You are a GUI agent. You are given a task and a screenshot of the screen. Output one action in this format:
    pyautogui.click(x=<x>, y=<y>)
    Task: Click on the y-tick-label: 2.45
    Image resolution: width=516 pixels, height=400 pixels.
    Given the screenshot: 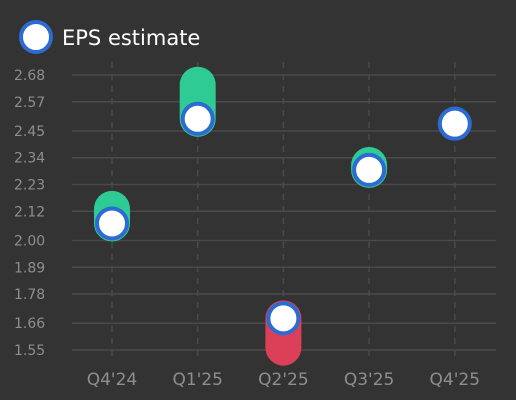 What is the action you would take?
    pyautogui.click(x=29, y=132)
    